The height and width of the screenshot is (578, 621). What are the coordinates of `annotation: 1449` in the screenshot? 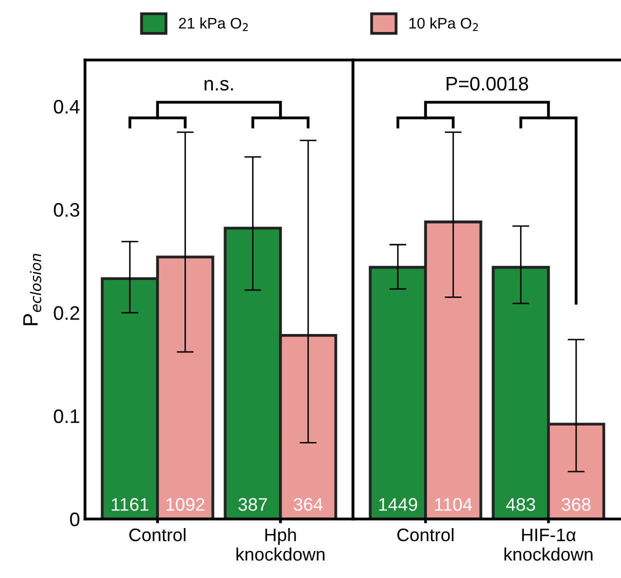 It's located at (398, 504).